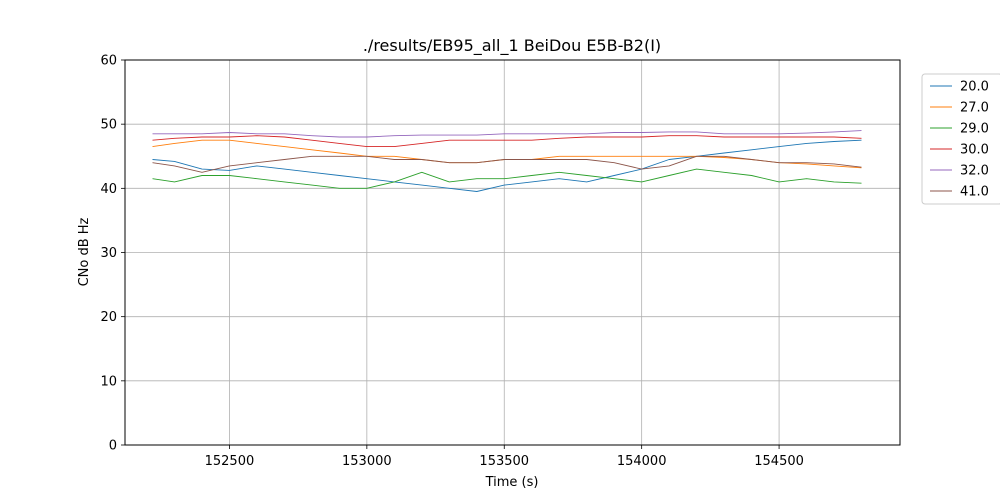 This screenshot has width=1000, height=500. What do you see at coordinates (507, 154) in the screenshot?
I see `series-line-27.0` at bounding box center [507, 154].